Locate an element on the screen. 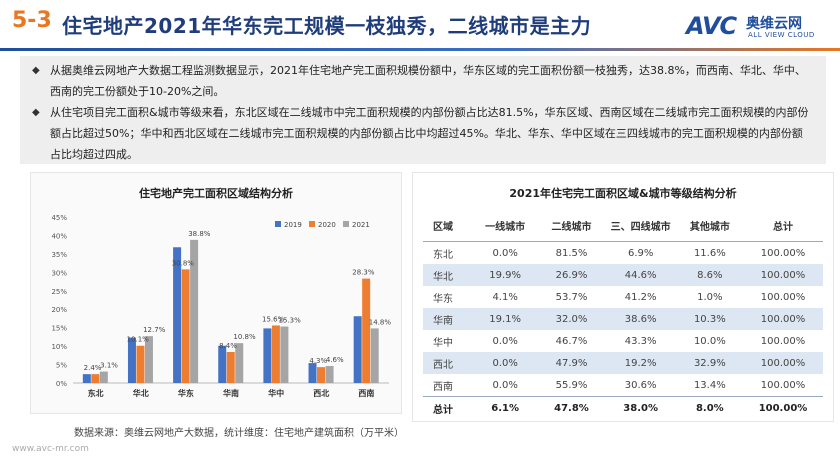 This screenshot has height=474, width=840. x-tick-label: 华东 is located at coordinates (186, 393).